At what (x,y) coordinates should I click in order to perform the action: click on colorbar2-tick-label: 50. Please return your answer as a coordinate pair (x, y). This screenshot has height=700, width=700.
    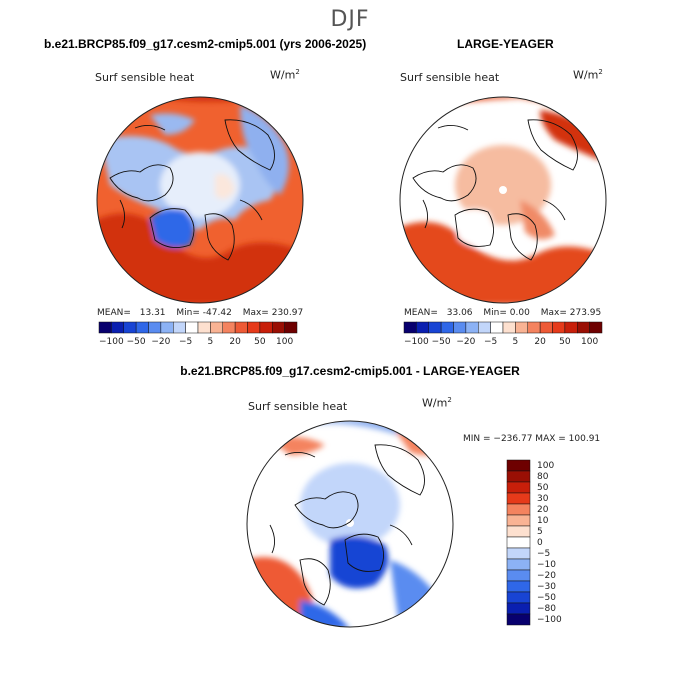
    Looking at the image, I should click on (565, 342).